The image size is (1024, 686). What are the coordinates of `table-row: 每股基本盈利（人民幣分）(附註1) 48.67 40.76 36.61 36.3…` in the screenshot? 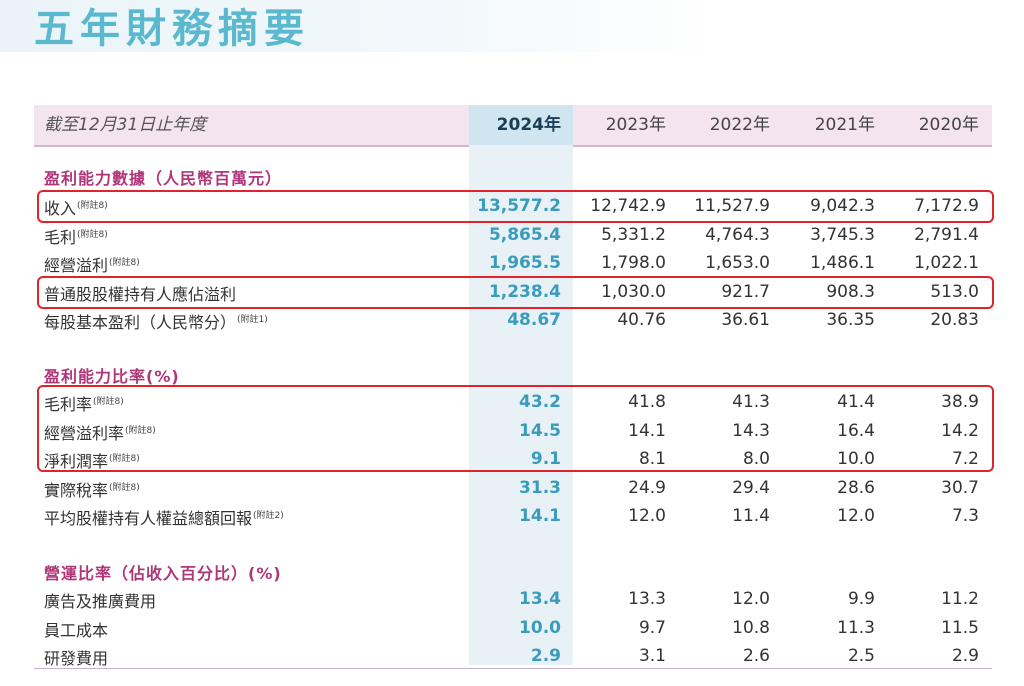 It's located at (513, 320).